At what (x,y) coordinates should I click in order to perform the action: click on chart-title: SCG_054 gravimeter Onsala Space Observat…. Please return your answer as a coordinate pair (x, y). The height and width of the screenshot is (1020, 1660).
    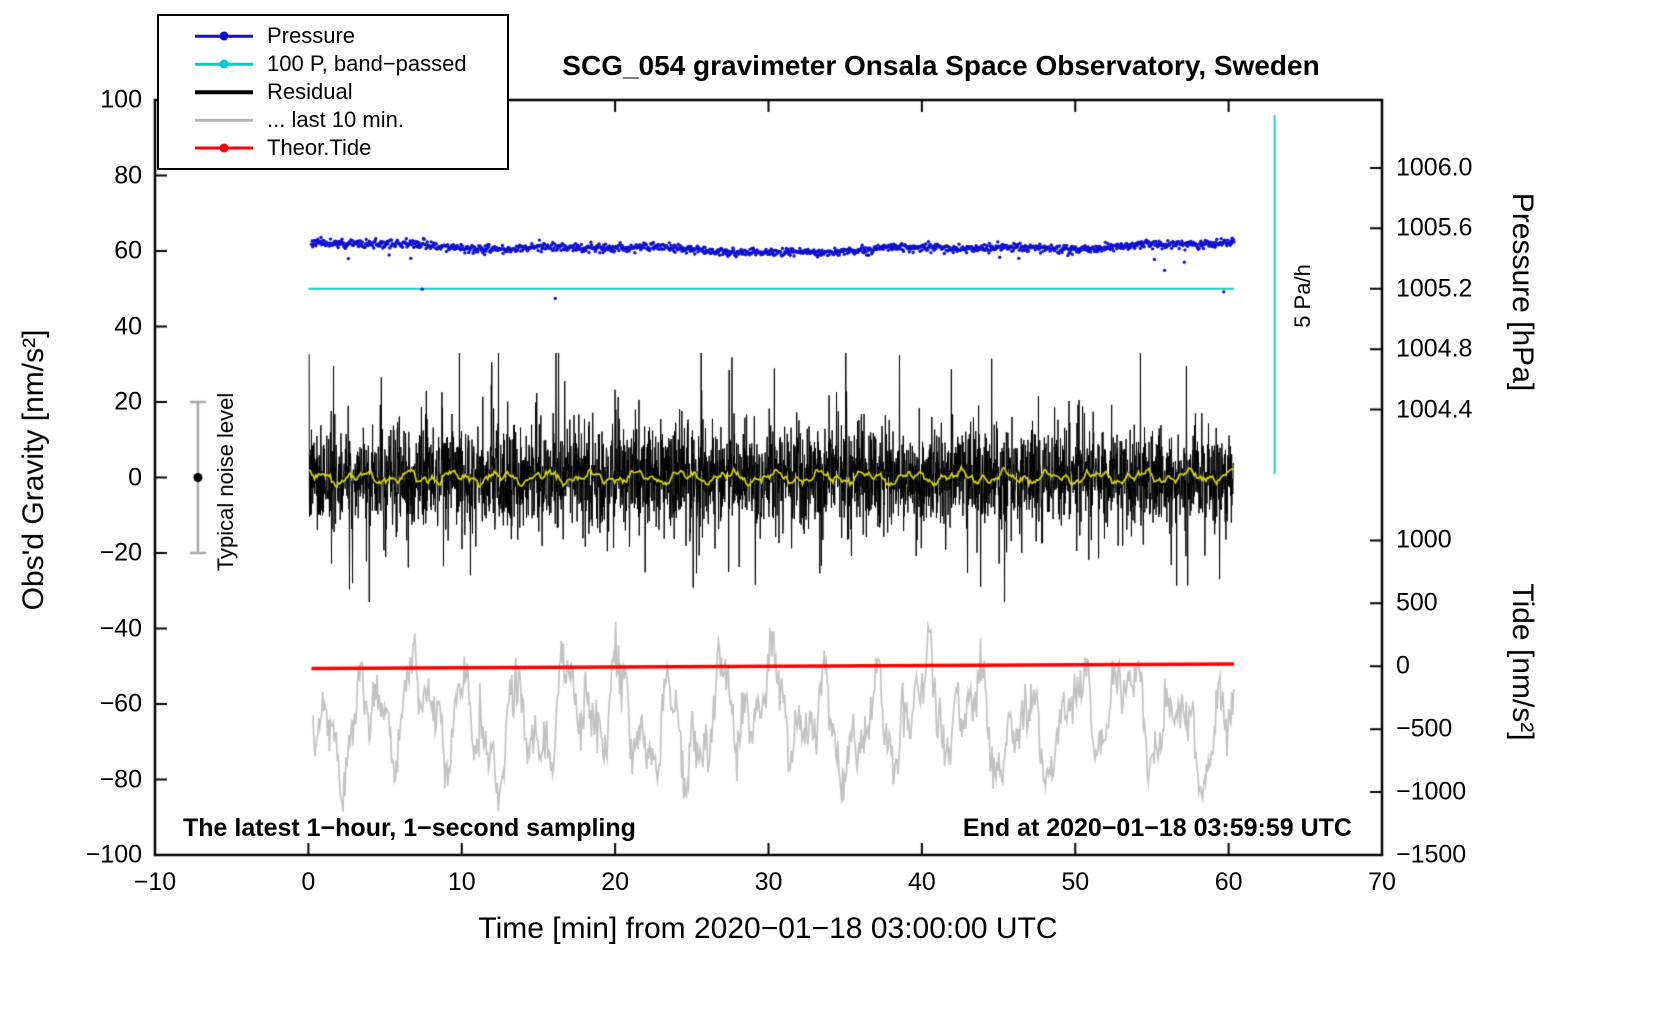
    Looking at the image, I should click on (941, 65).